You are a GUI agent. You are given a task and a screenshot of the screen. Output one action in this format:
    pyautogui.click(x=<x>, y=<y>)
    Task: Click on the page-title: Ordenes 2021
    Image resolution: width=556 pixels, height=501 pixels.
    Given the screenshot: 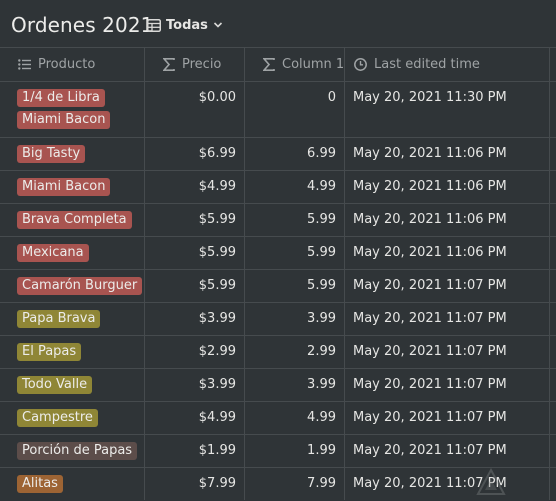 What is the action you would take?
    pyautogui.click(x=82, y=25)
    